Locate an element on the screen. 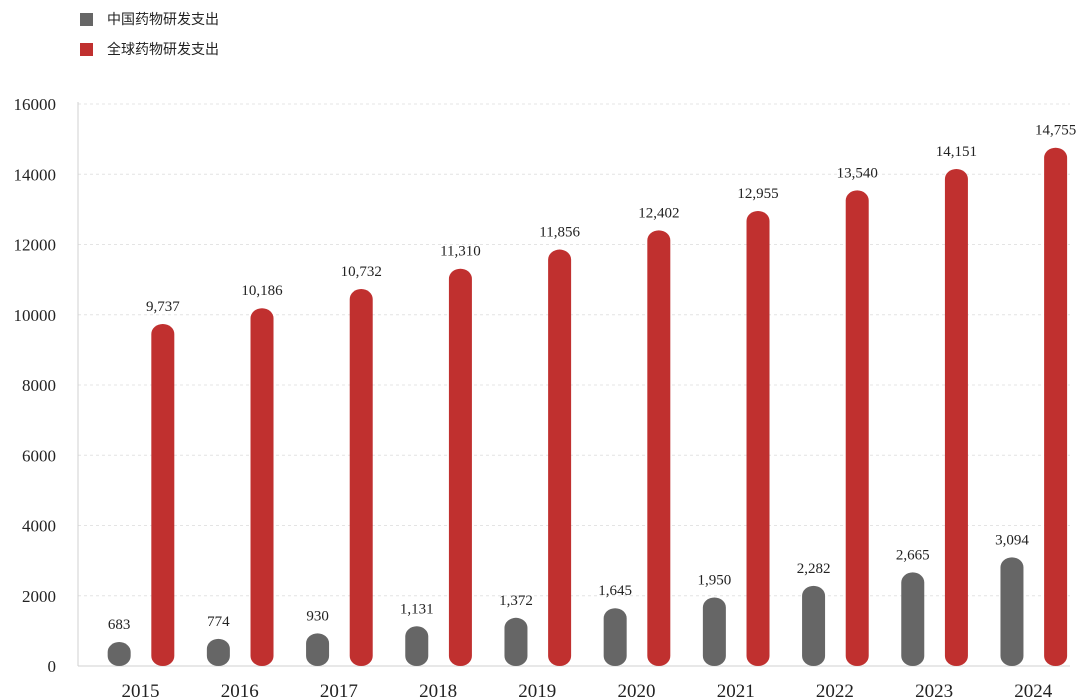  x-tick-label: 2020 is located at coordinates (636, 690).